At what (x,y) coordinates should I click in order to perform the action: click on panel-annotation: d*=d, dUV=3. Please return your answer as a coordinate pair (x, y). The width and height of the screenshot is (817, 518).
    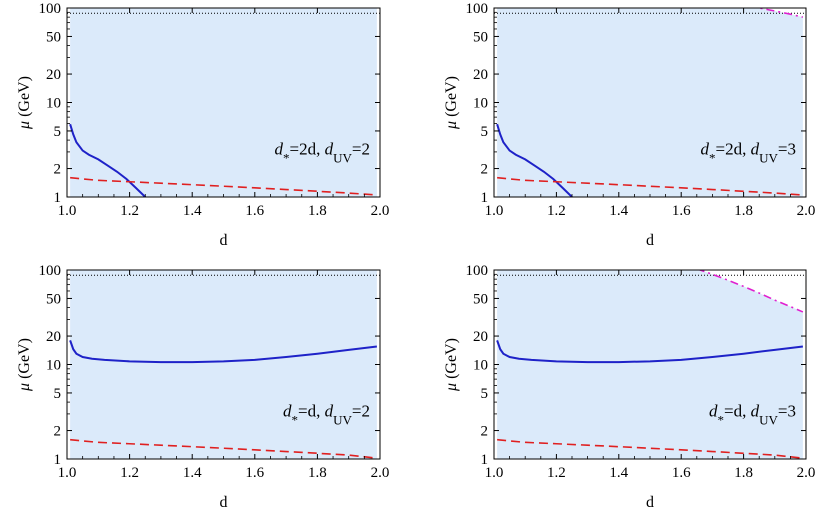
    Looking at the image, I should click on (752, 415).